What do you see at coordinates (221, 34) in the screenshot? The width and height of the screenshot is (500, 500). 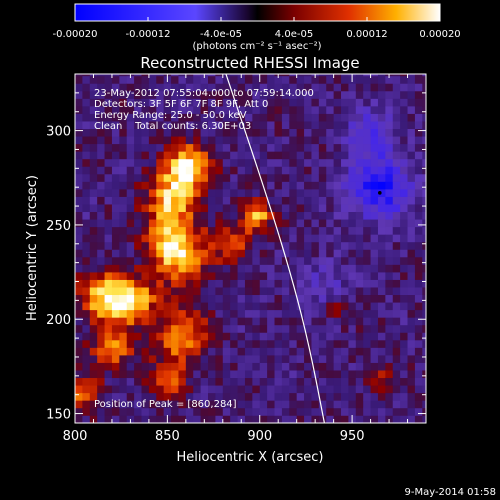 I see `colorbar-tick-label: -4.0e-05` at bounding box center [221, 34].